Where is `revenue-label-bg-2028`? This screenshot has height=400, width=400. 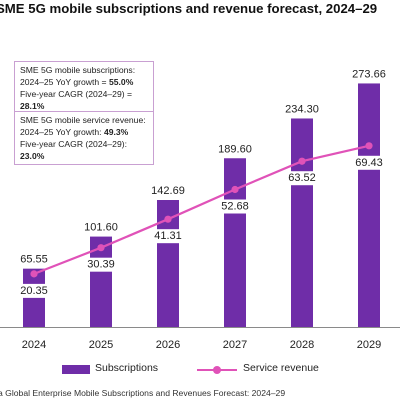
revenue-label-bg-2028 is located at coordinates (302, 178).